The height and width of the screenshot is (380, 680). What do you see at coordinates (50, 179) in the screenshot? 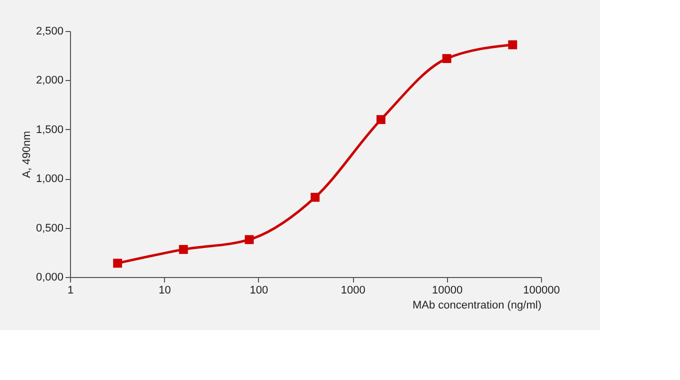
I see `y-tick-label: 1,000` at bounding box center [50, 179].